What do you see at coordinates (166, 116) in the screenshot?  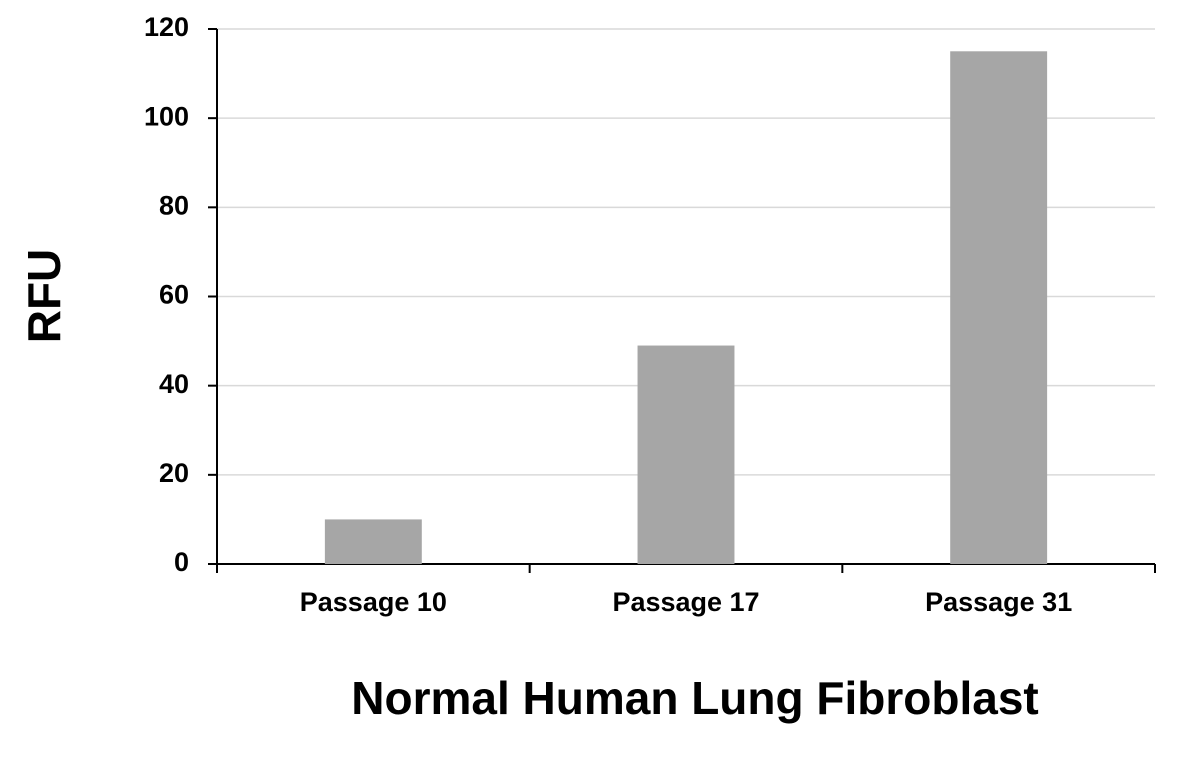 I see `y-tick-label: 100` at bounding box center [166, 116].